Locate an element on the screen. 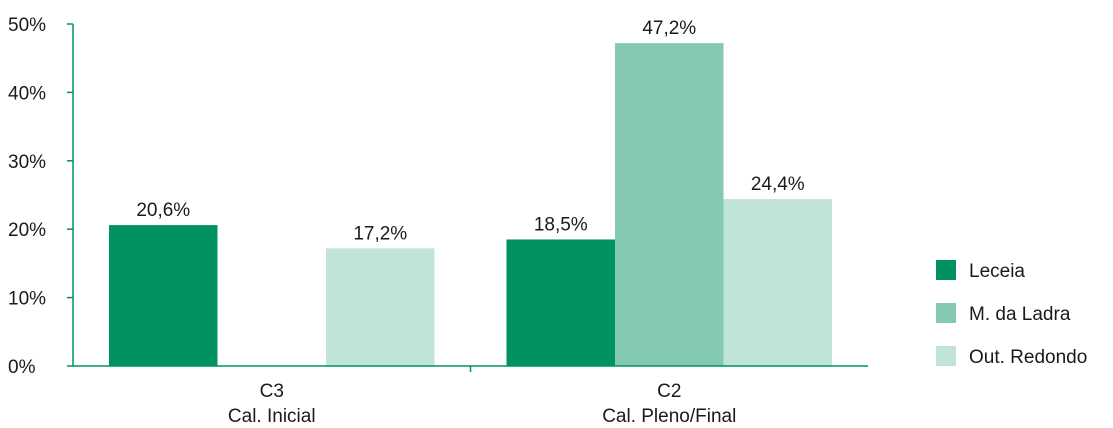 The image size is (1113, 428). data-label: 20,6% is located at coordinates (163, 210).